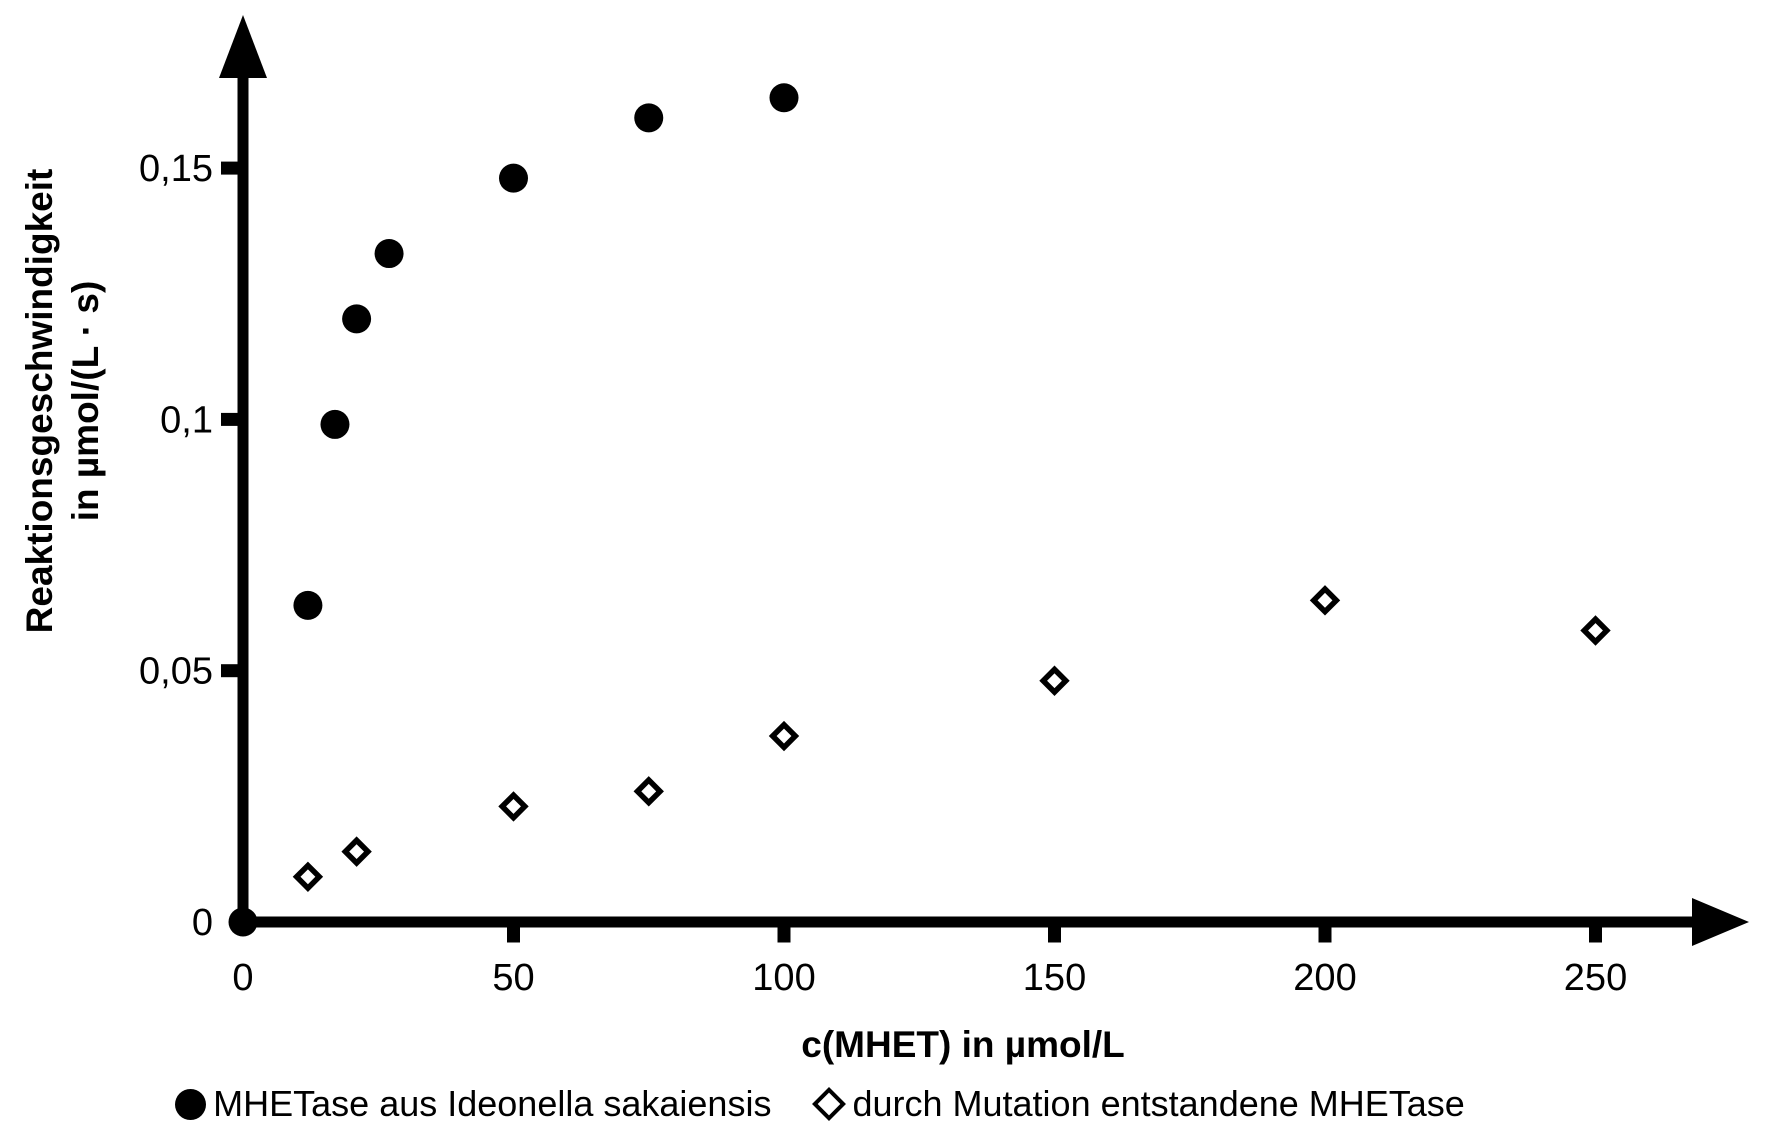 This screenshot has height=1143, width=1774. What do you see at coordinates (191, 1104) in the screenshot?
I see `filled-circle-icon` at bounding box center [191, 1104].